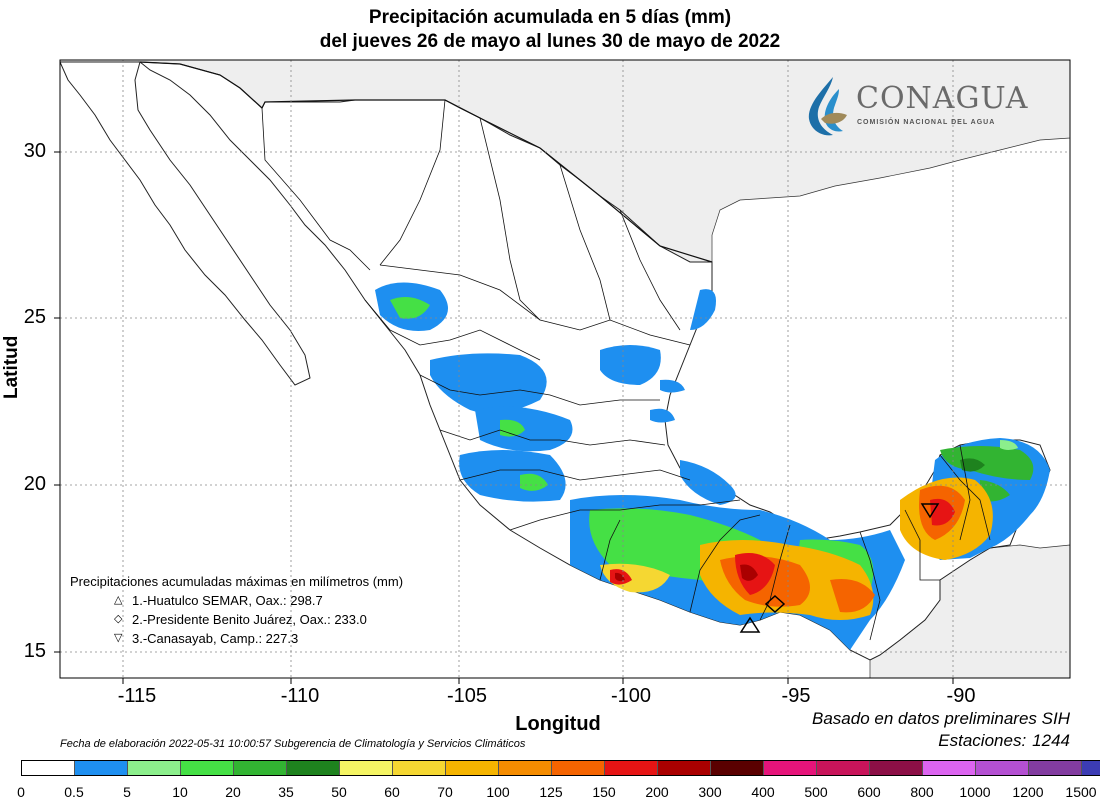 The width and height of the screenshot is (1100, 802). I want to click on stations-count: Estaciones: 1244, so click(1001, 741).